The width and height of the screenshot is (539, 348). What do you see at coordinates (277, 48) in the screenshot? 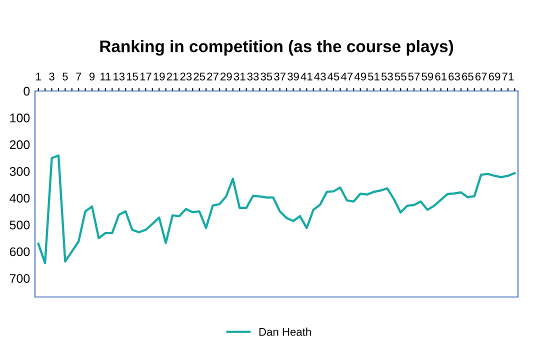
I see `chart-title: Ranking in competition (as the course plays)` at bounding box center [277, 48].